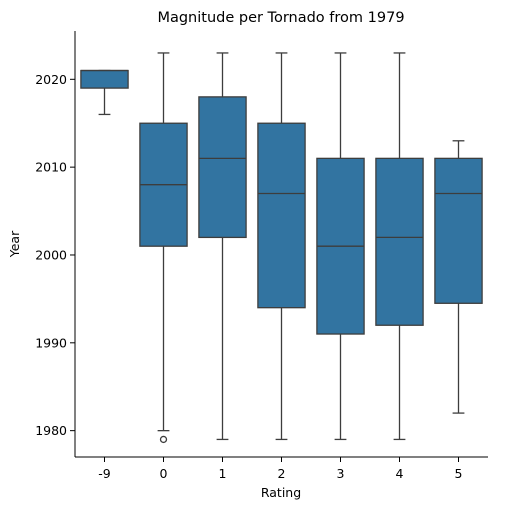 This screenshot has height=510, width=507. Describe the element at coordinates (282, 473) in the screenshot. I see `x-tick-label: 2` at that location.